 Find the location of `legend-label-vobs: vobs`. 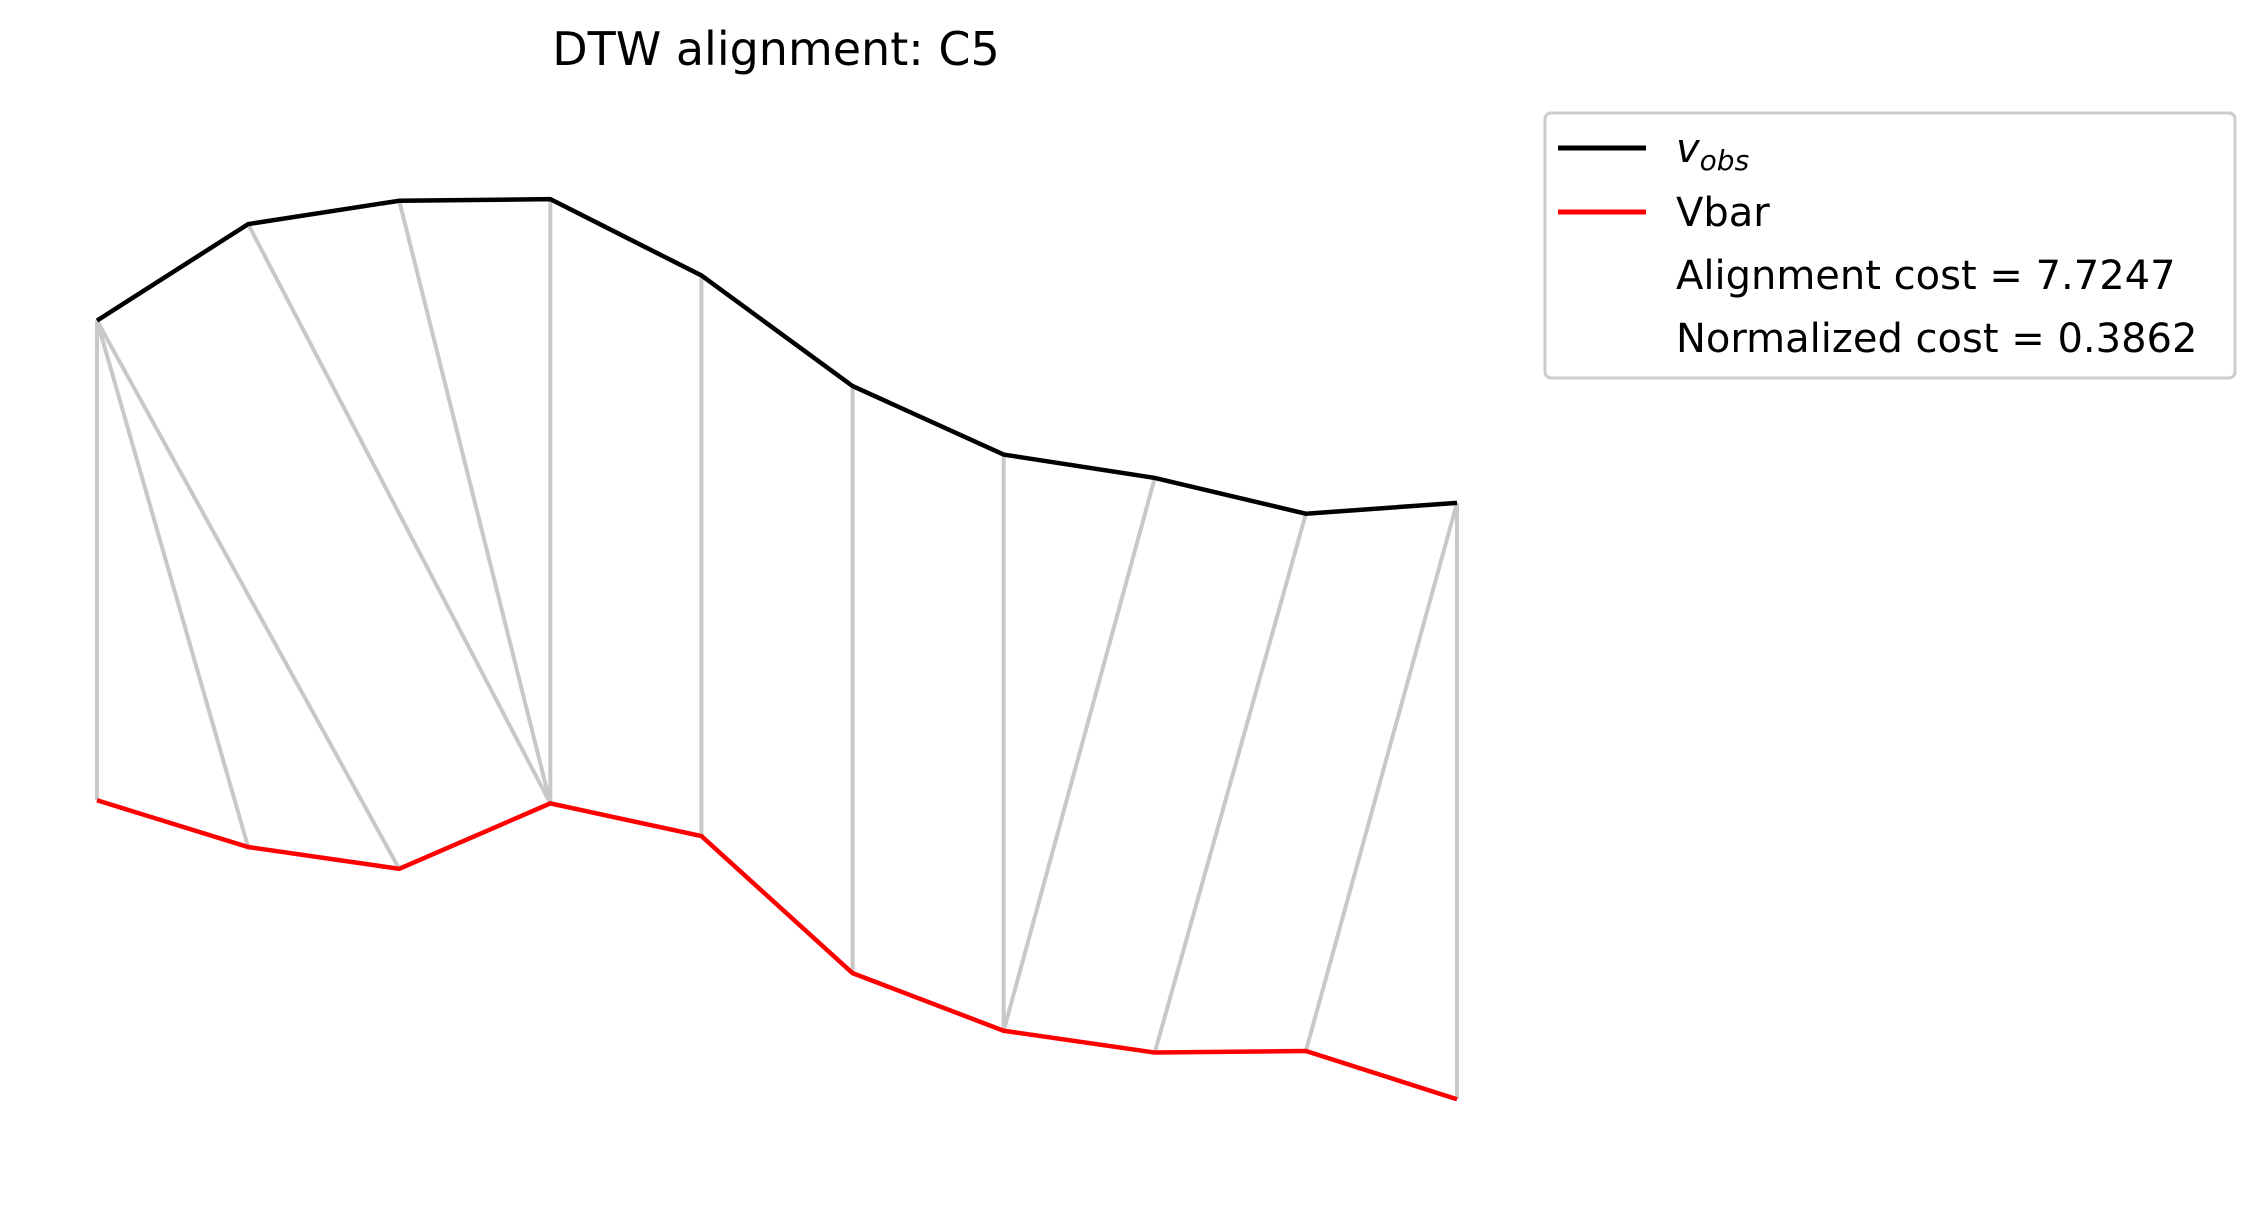

legend-label-vobs: vobs is located at coordinates (1712, 151).